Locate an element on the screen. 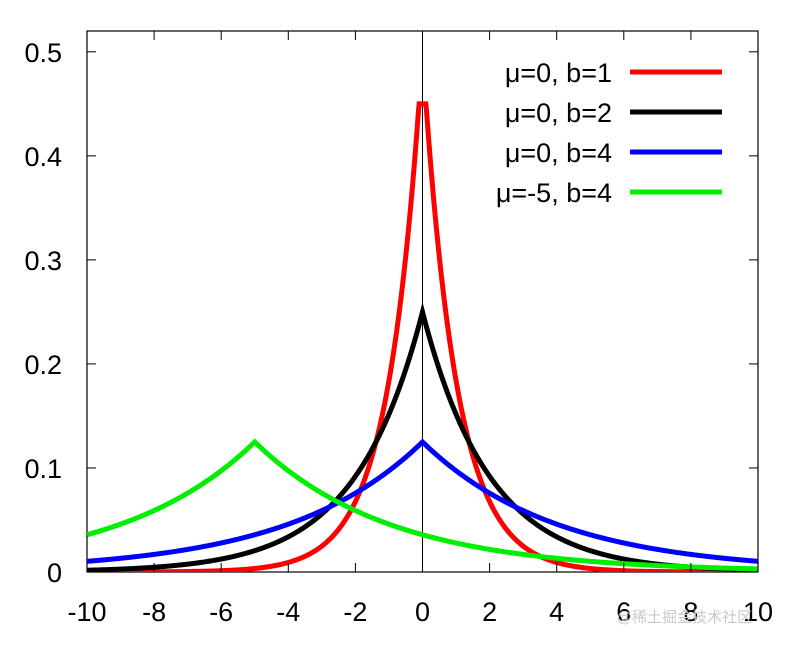 The width and height of the screenshot is (787, 645). legend: μ=0, b=1 μ=0, b=2 μ=0, b=4 μ=-5, b=4 is located at coordinates (609, 133).